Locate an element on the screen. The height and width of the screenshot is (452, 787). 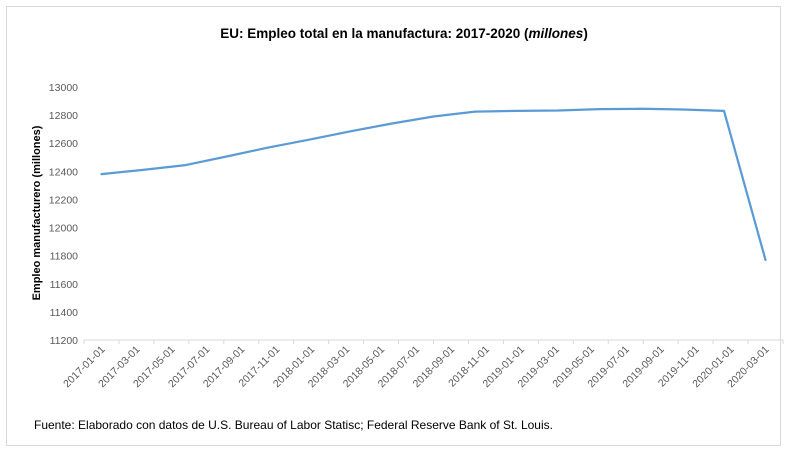
y-axis-label: Empleo manufacturero (millones) is located at coordinates (37, 212).